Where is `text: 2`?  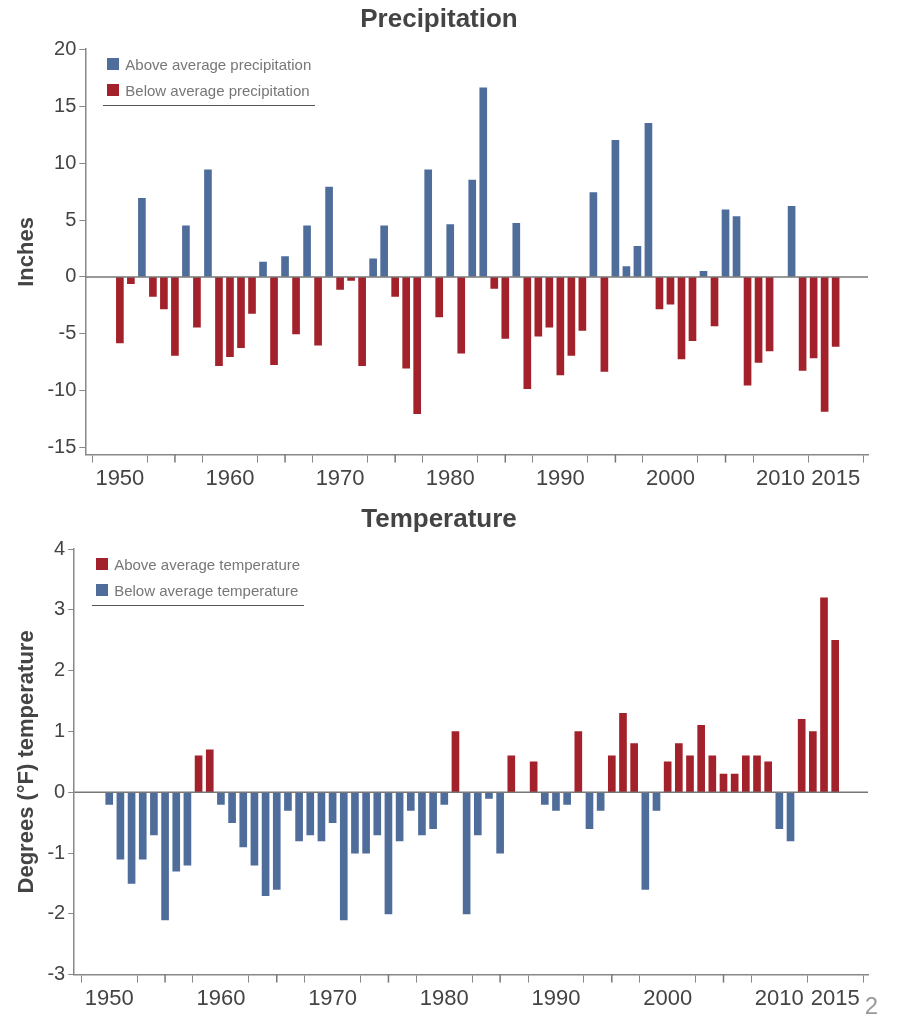
text: 2 is located at coordinates (871, 1006).